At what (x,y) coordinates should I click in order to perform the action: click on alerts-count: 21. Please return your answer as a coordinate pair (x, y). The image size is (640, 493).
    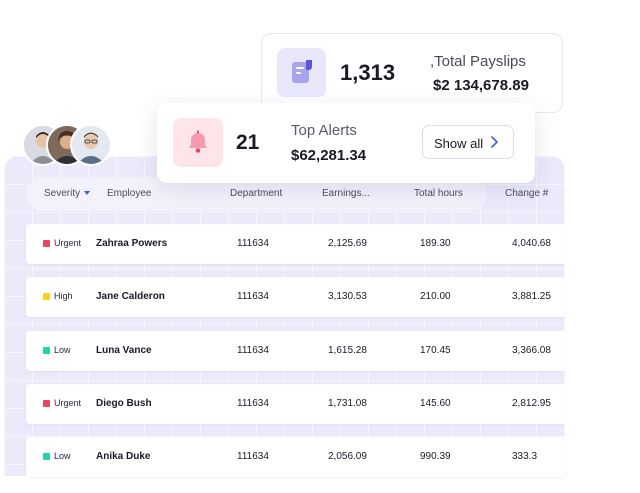
    Looking at the image, I should click on (248, 142).